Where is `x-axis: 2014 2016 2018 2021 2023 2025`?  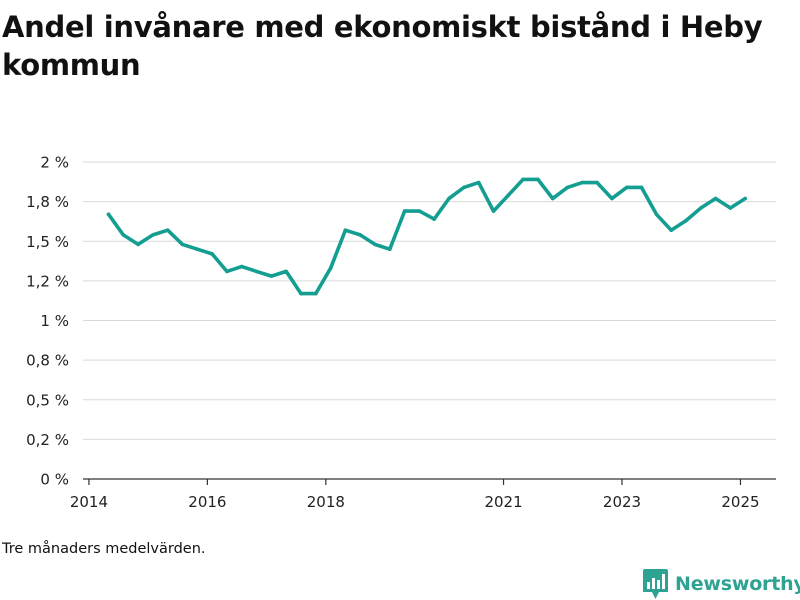 x-axis: 2014 2016 2018 2021 2023 2025 is located at coordinates (423, 494).